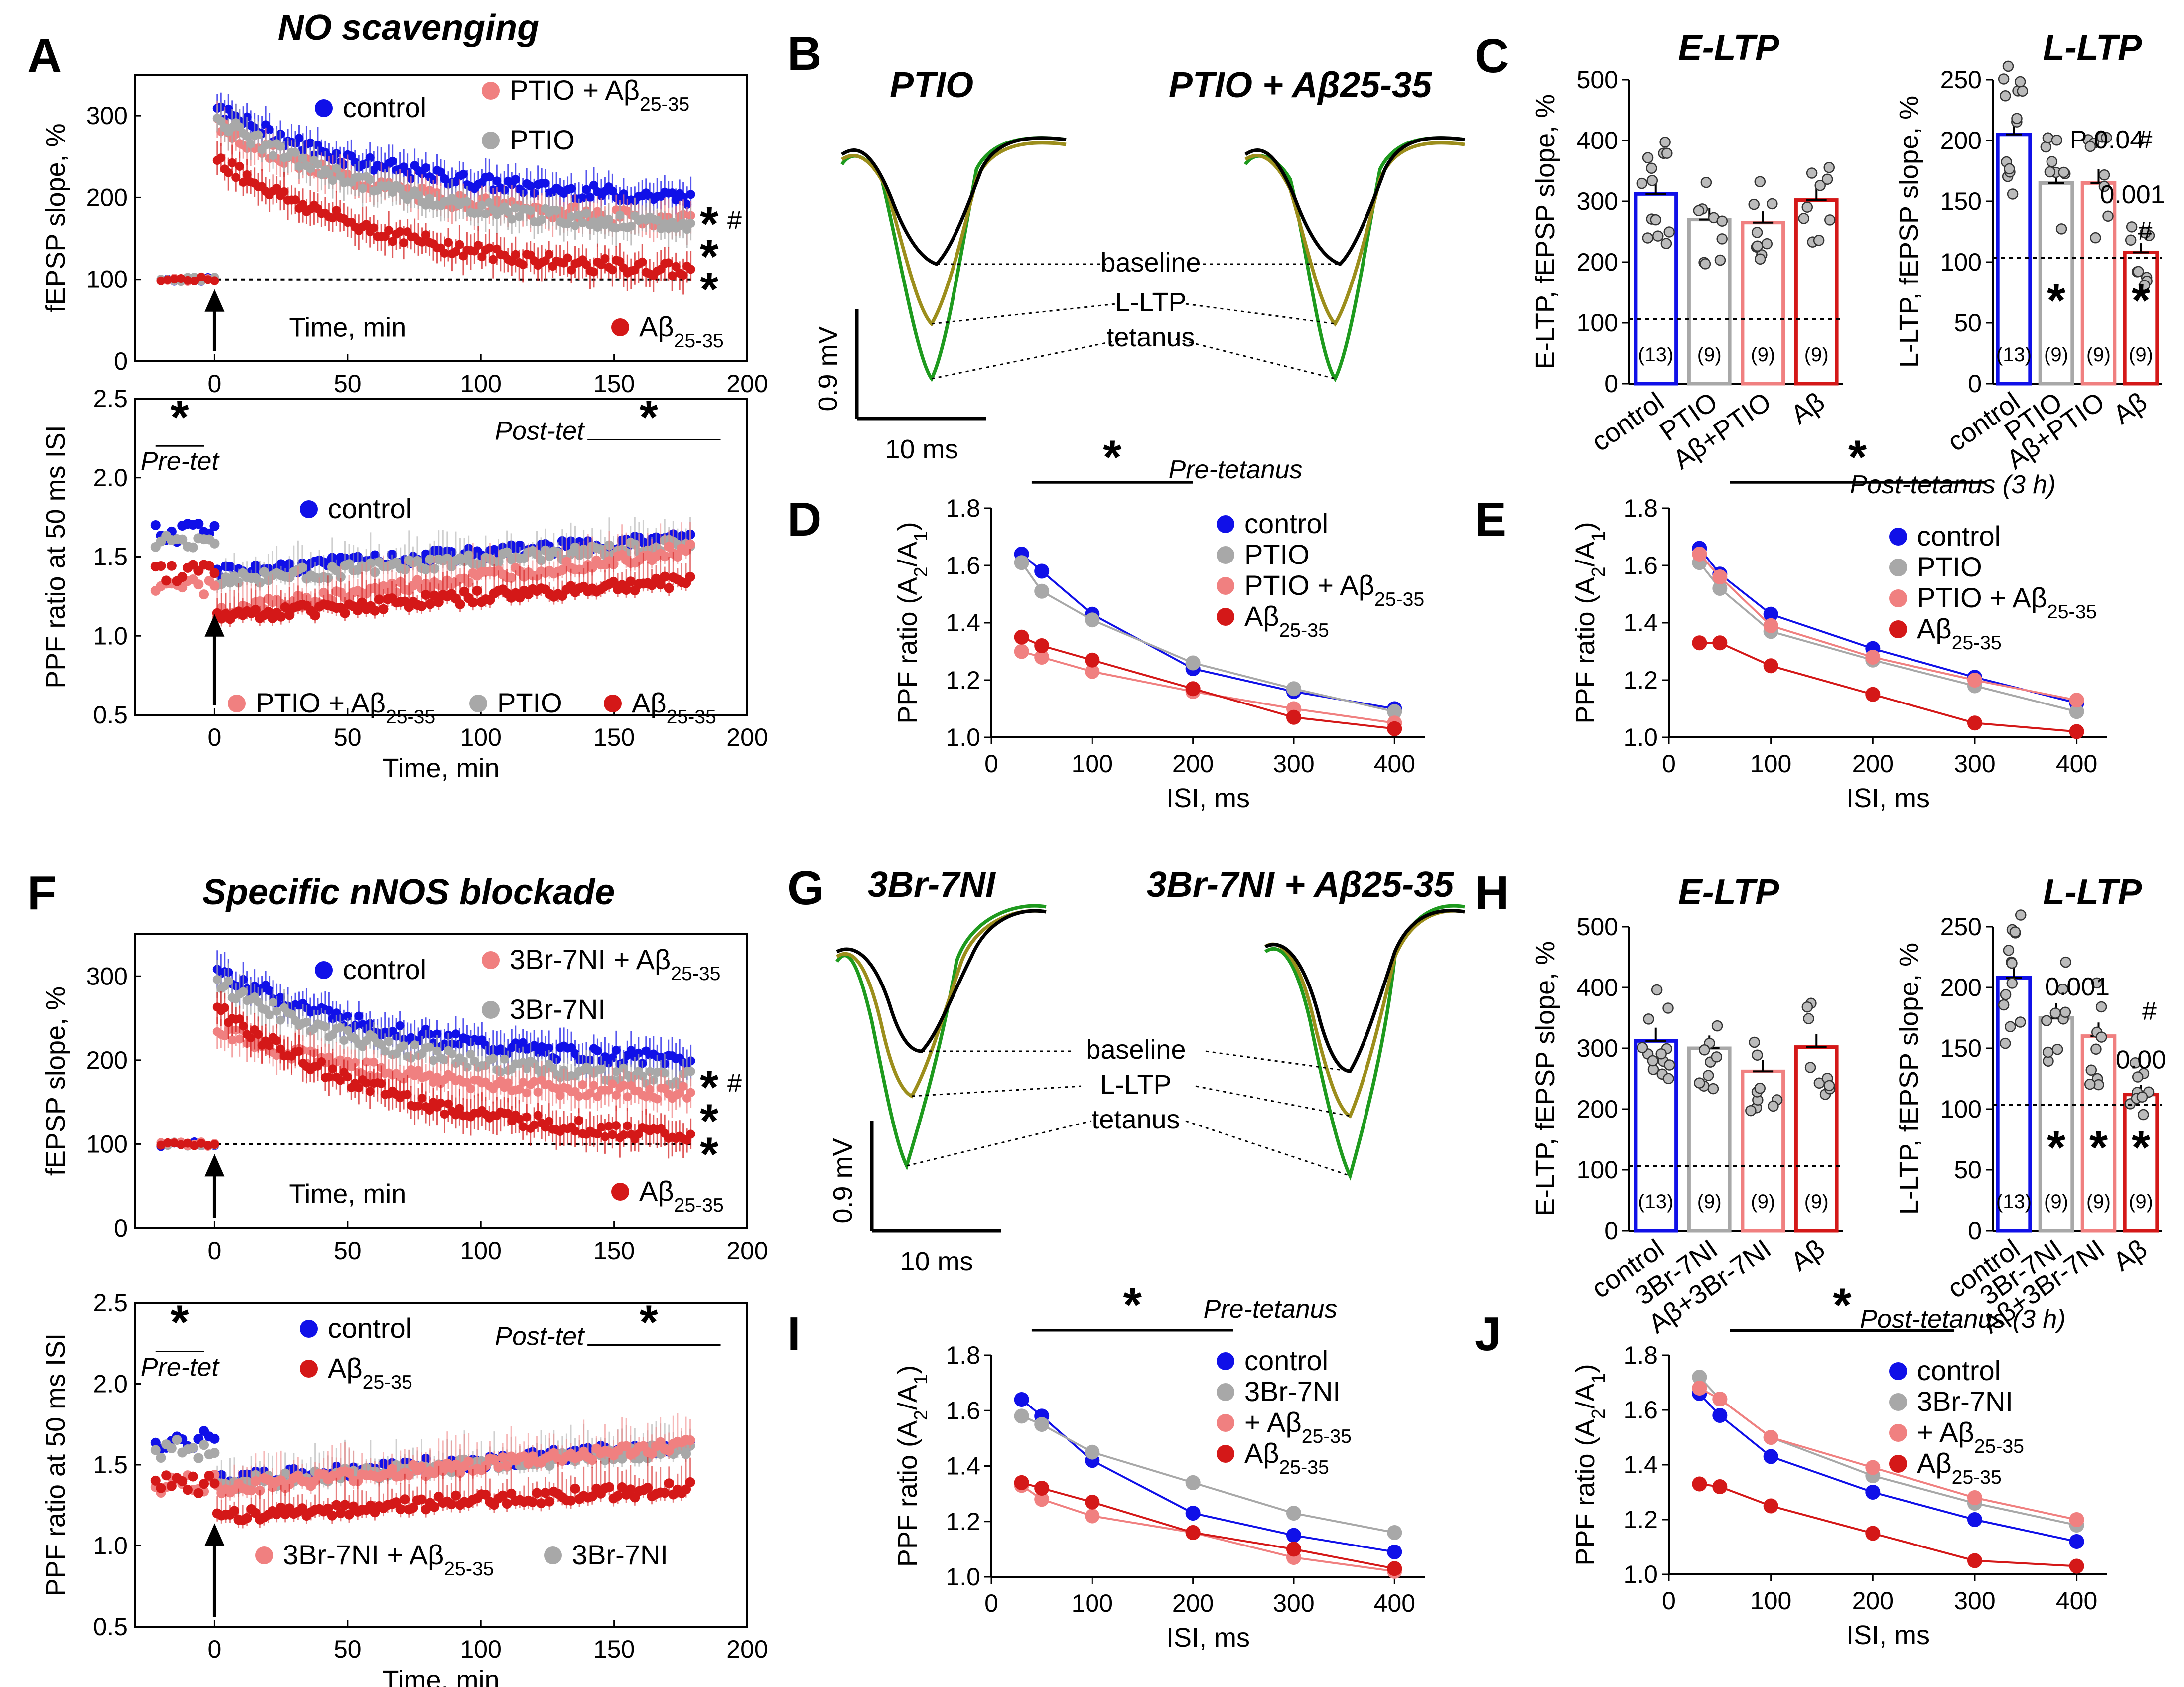 This screenshot has height=1687, width=2184. Describe the element at coordinates (214, 1534) in the screenshot. I see `f-bot-arrow-head` at that location.